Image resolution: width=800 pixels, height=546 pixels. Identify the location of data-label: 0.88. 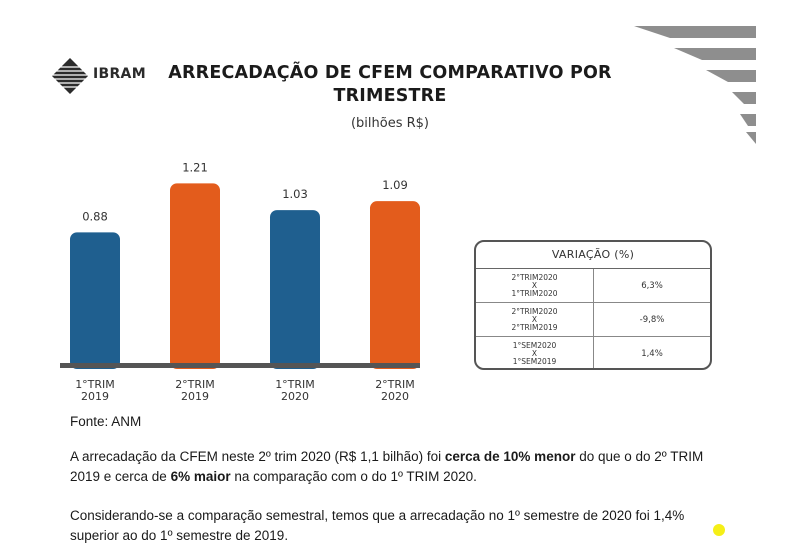
(95, 216).